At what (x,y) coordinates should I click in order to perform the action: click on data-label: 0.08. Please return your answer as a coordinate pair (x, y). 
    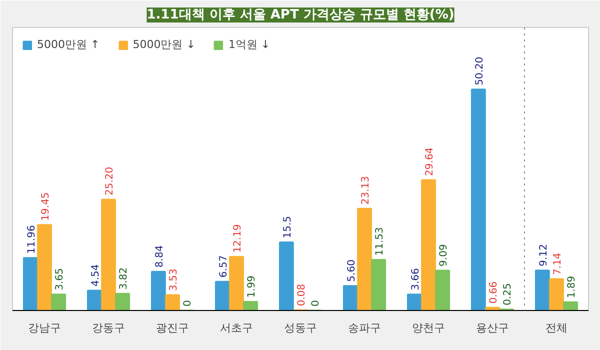
    Looking at the image, I should click on (302, 295).